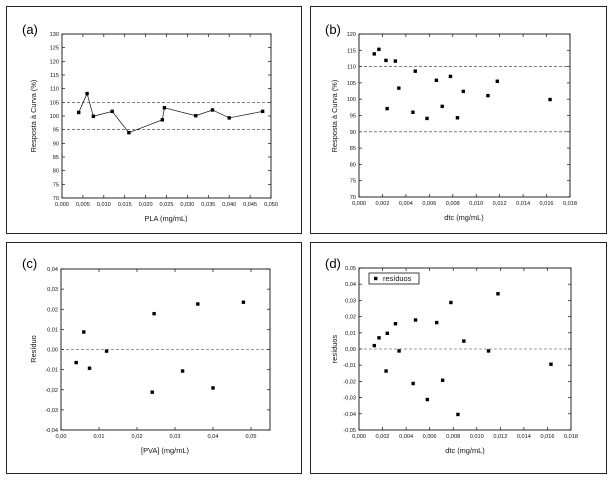 This screenshot has width=613, height=480. I want to click on y-tick-label: 75, so click(353, 182).